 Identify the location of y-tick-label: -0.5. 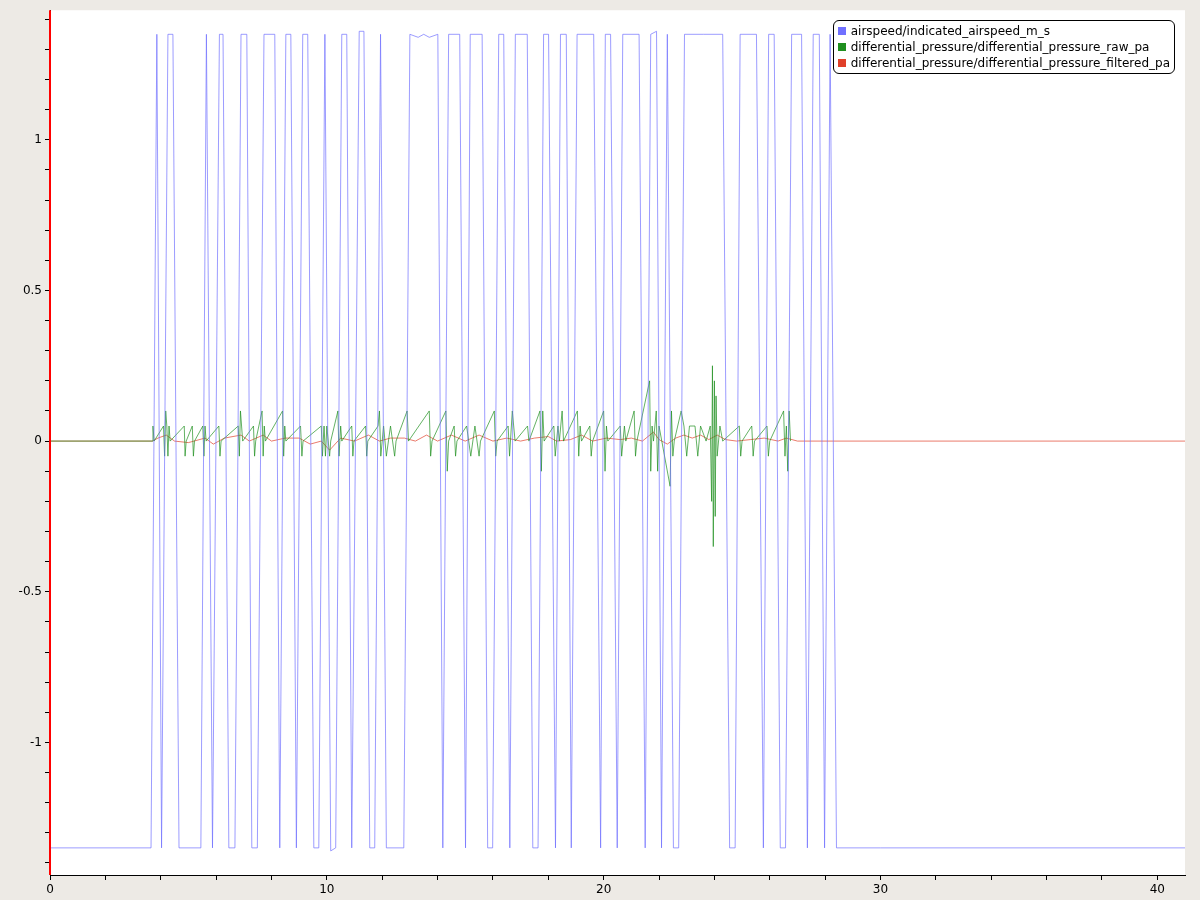
(30, 590).